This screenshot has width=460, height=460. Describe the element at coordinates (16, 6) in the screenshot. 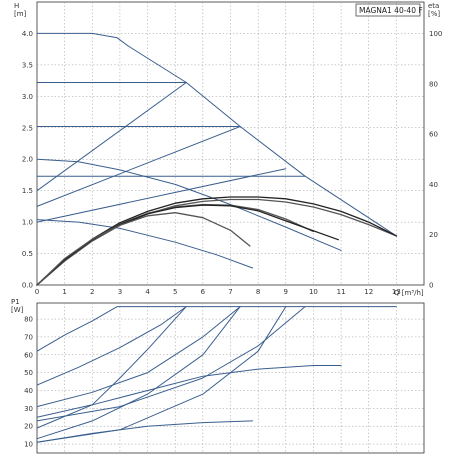

I see `axis-label-line: H` at that location.